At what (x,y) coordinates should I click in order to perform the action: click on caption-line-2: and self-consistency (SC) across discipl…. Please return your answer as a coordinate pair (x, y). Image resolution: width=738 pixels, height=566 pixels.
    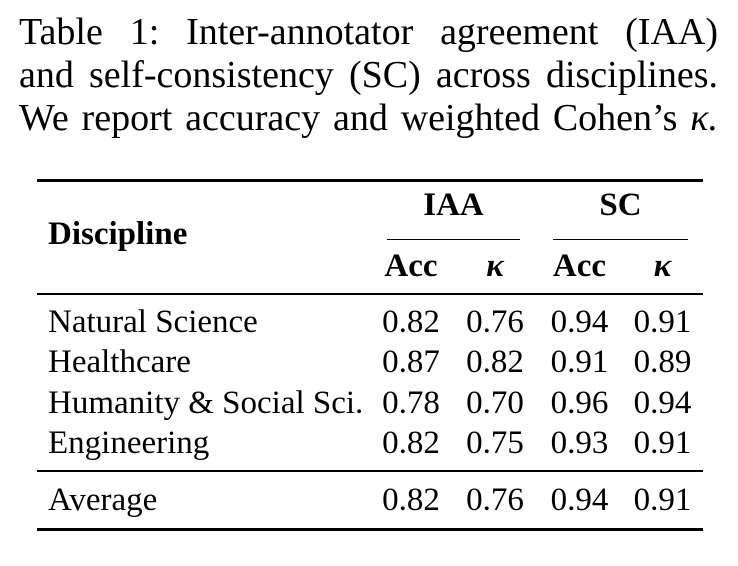
    Looking at the image, I should click on (368, 75).